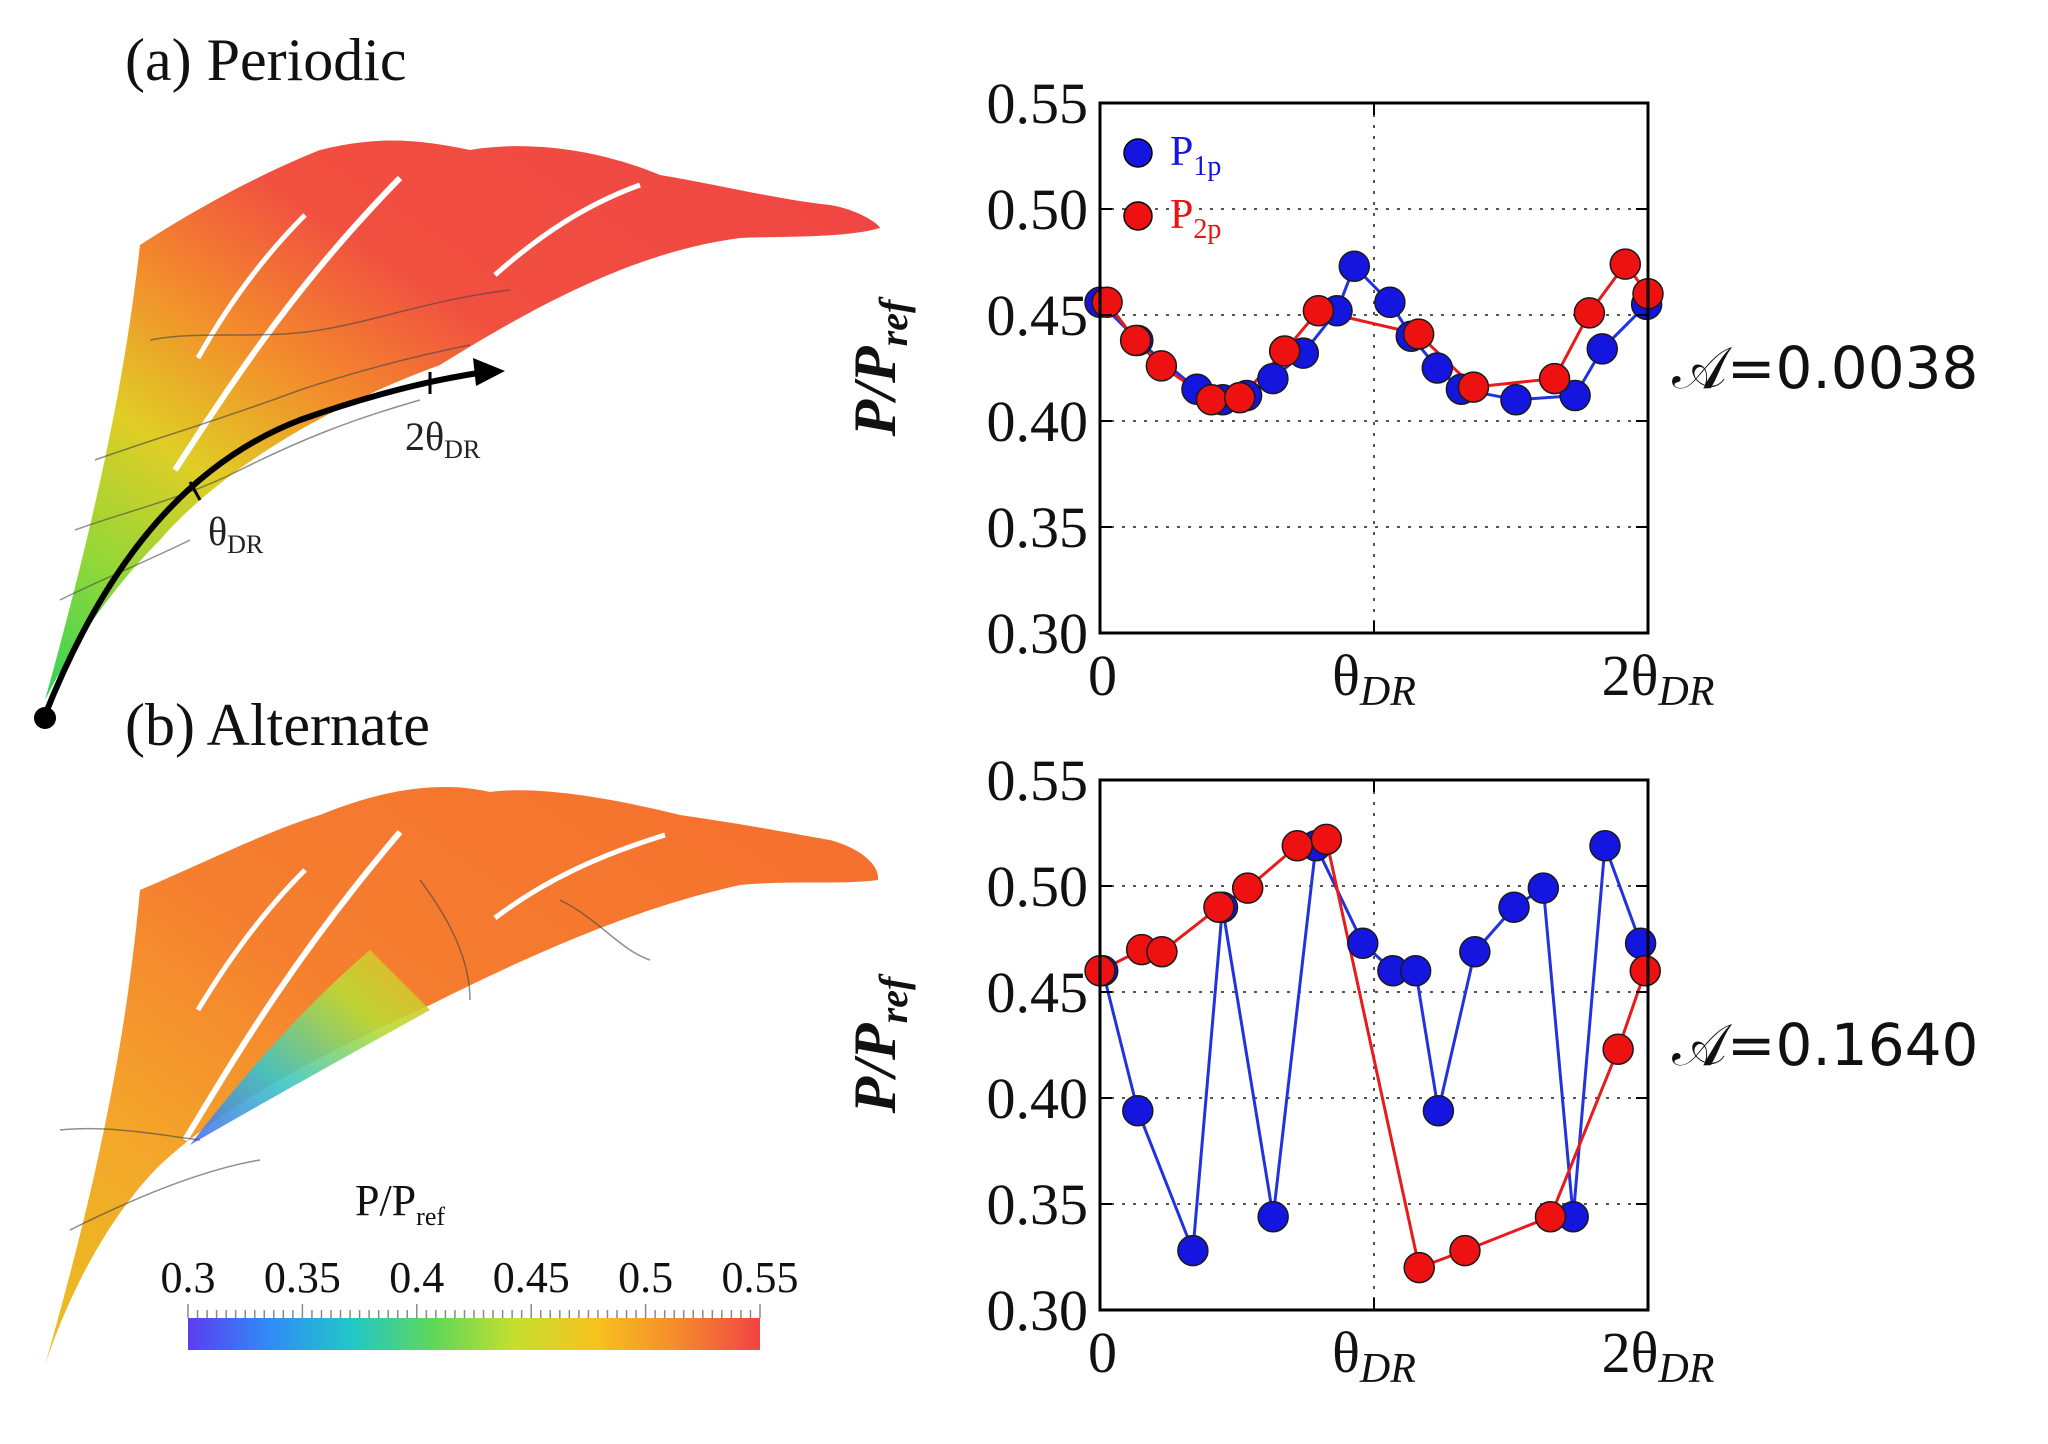 This screenshot has height=1444, width=2048. What do you see at coordinates (443, 439) in the screenshot?
I see `two-theta-annotation: 2θDR` at bounding box center [443, 439].